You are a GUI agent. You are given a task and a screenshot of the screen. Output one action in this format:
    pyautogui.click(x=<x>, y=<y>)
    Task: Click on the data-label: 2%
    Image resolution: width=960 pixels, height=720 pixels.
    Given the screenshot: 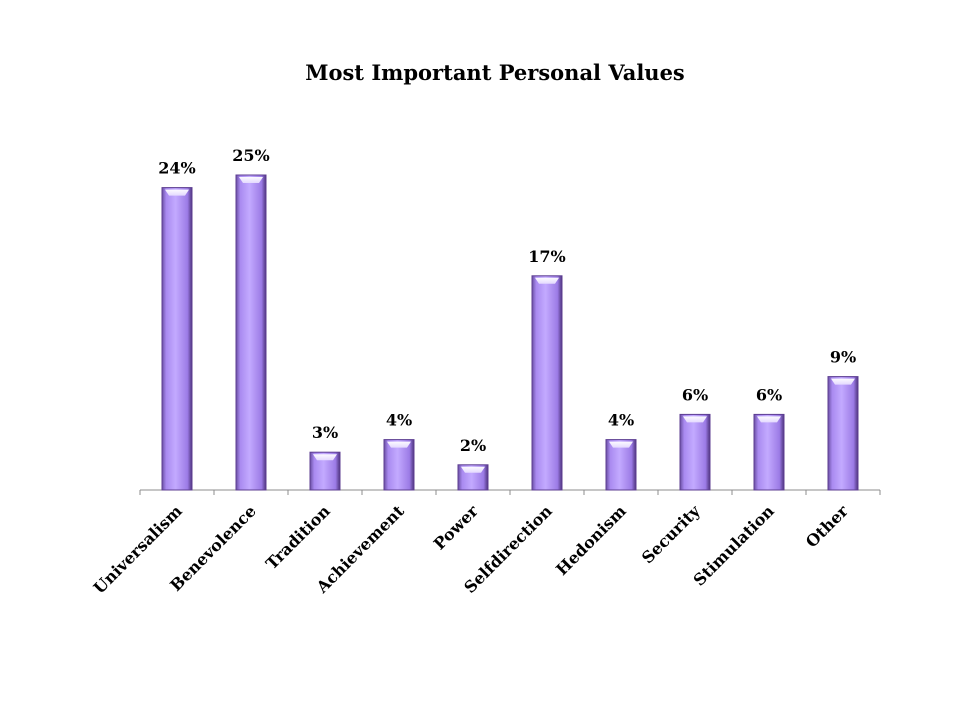 What is the action you would take?
    pyautogui.click(x=473, y=445)
    